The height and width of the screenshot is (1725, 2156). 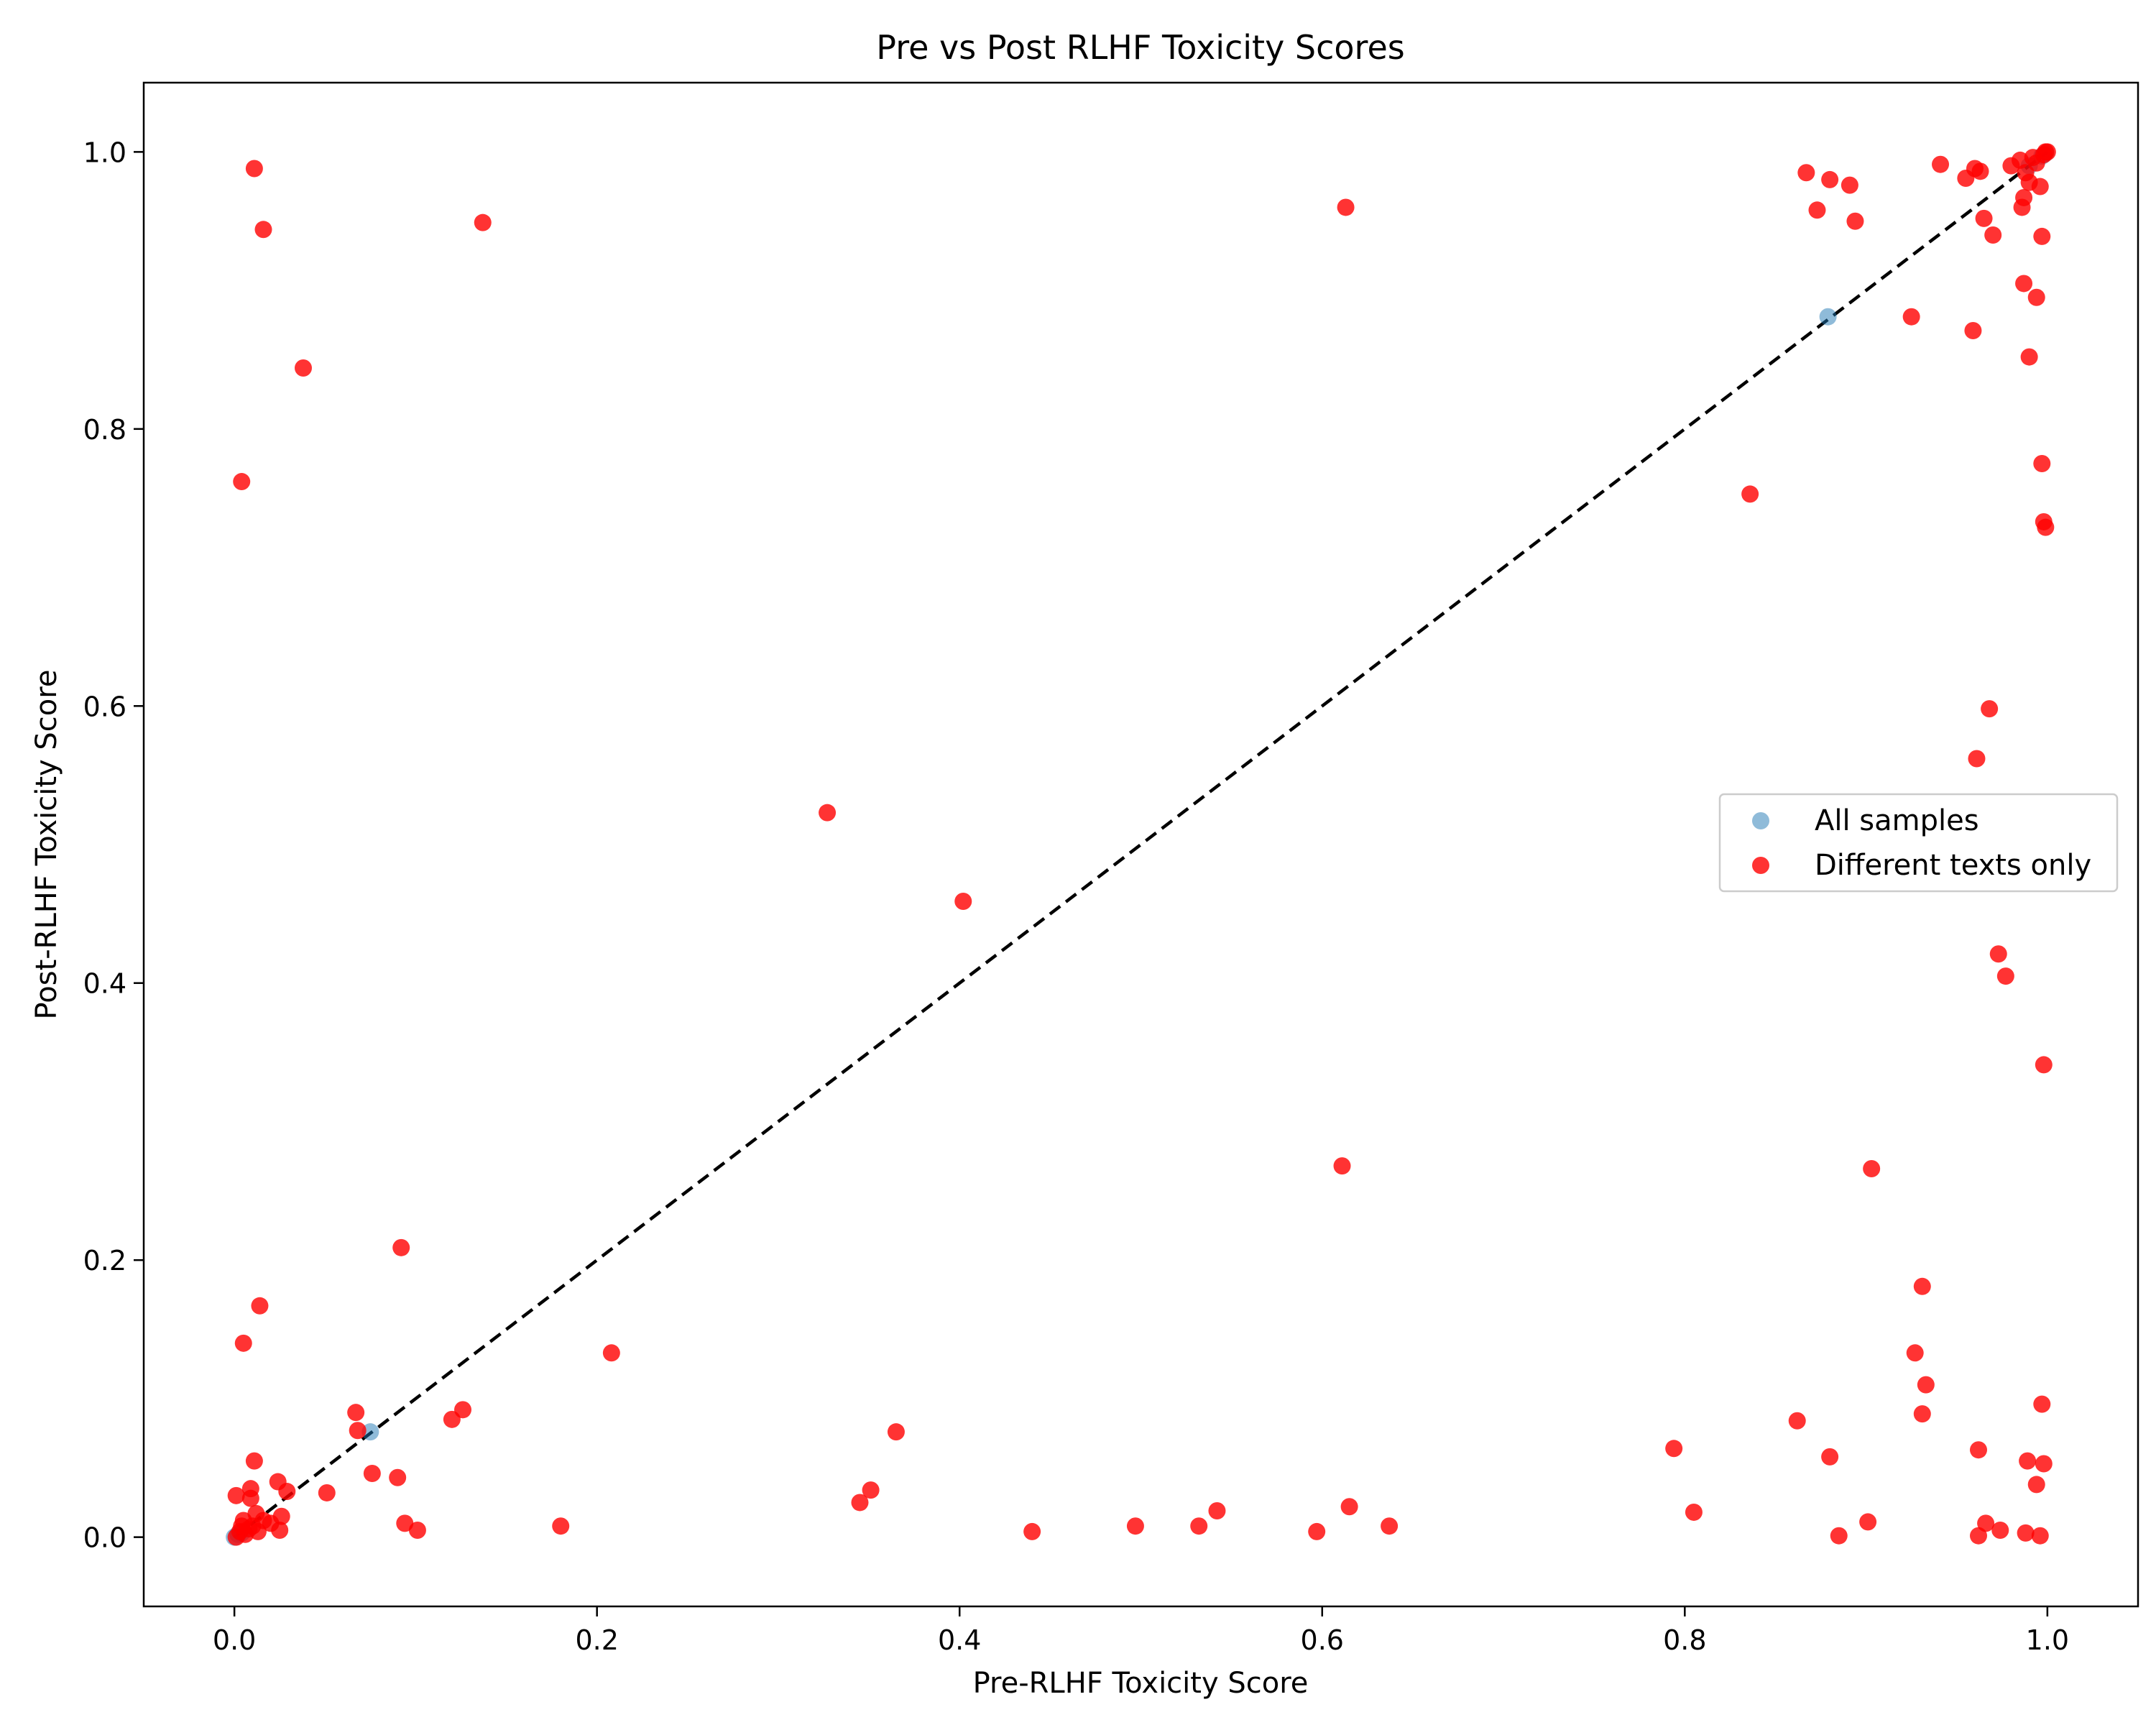 I want to click on y-tick-label: 0.6, so click(x=104, y=706).